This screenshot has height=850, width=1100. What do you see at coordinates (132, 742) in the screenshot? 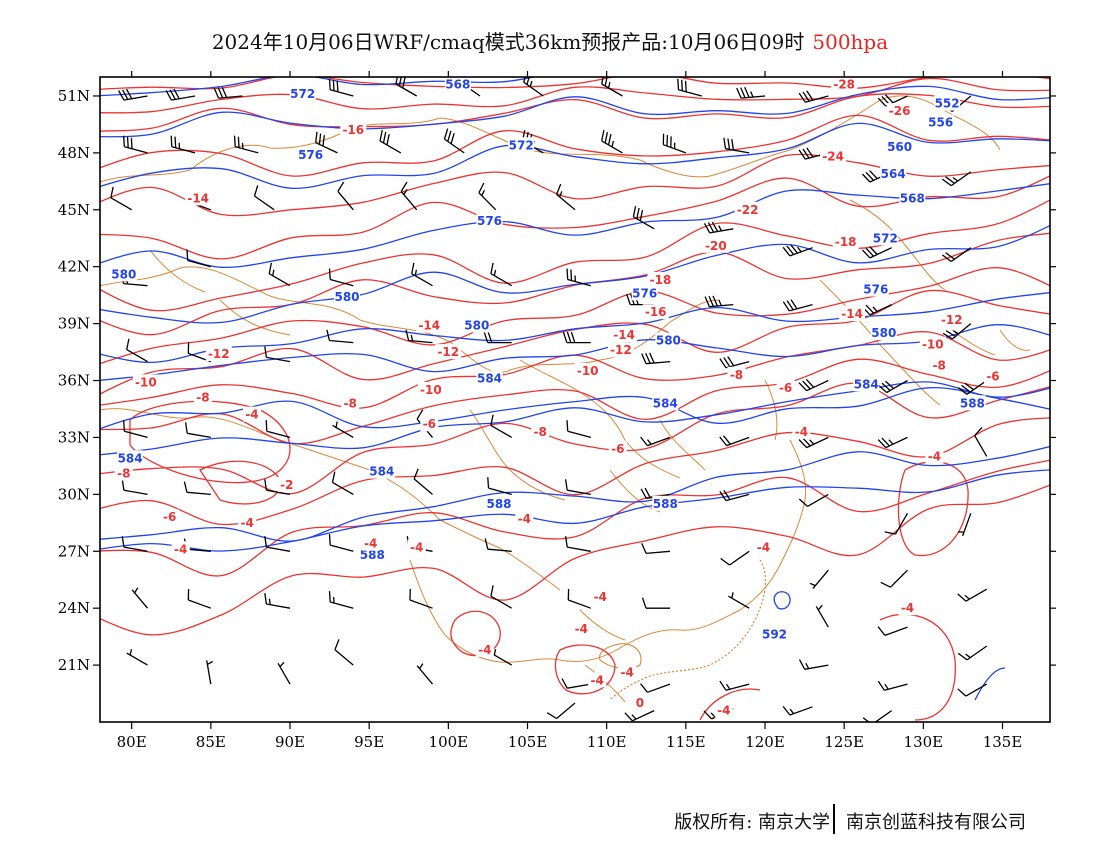
I see `x-tick-label: 80E` at bounding box center [132, 742].